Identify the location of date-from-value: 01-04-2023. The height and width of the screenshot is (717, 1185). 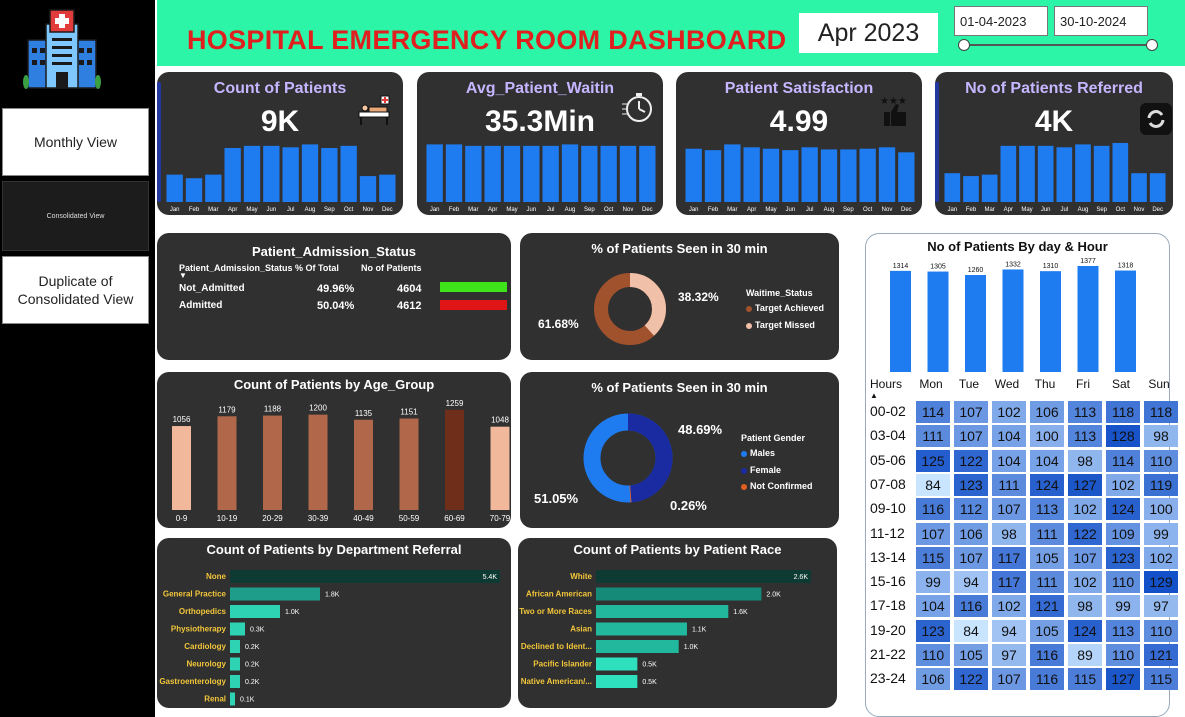
(993, 21).